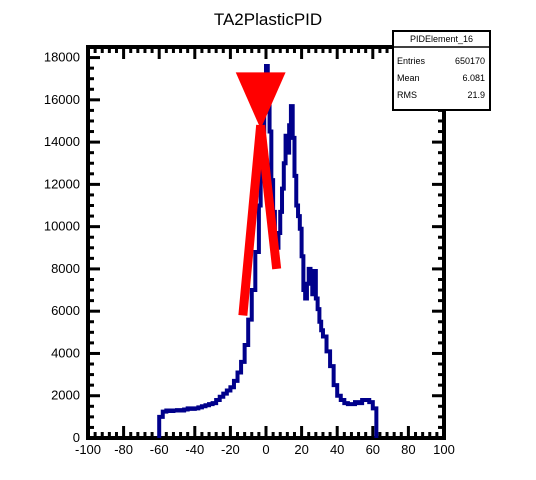  I want to click on stats-value-mean: 6.081, so click(473, 78).